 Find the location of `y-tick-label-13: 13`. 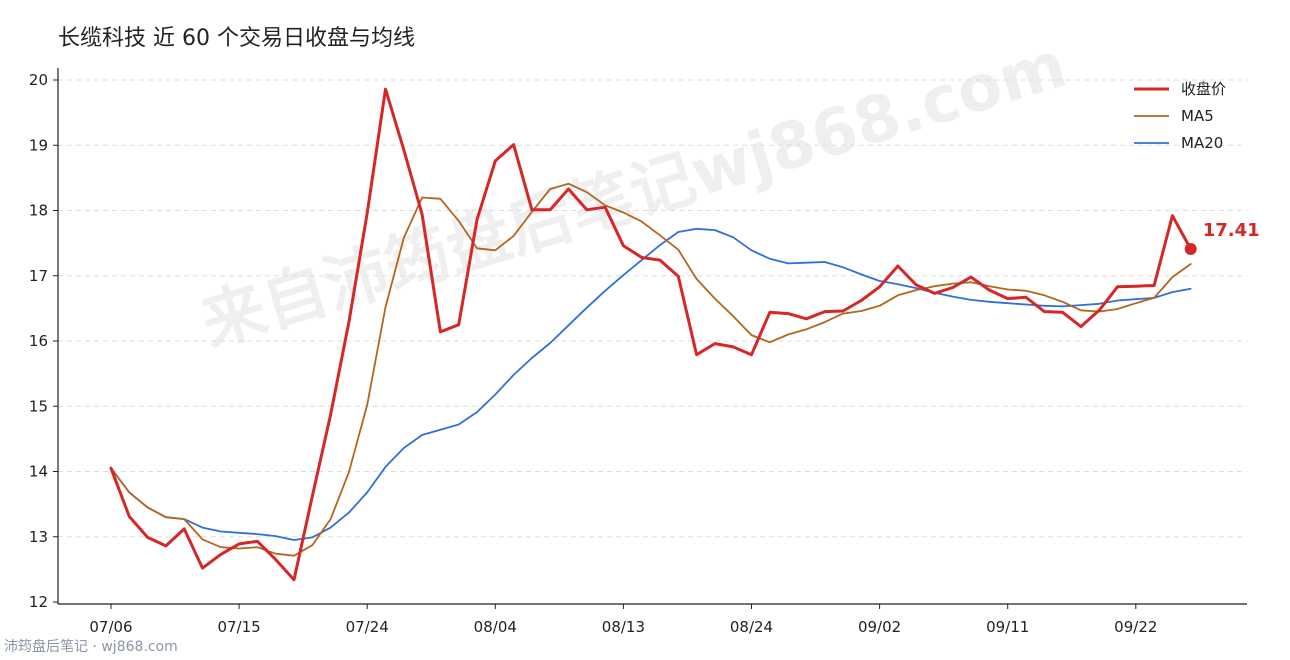

y-tick-label-13: 13 is located at coordinates (38, 537).